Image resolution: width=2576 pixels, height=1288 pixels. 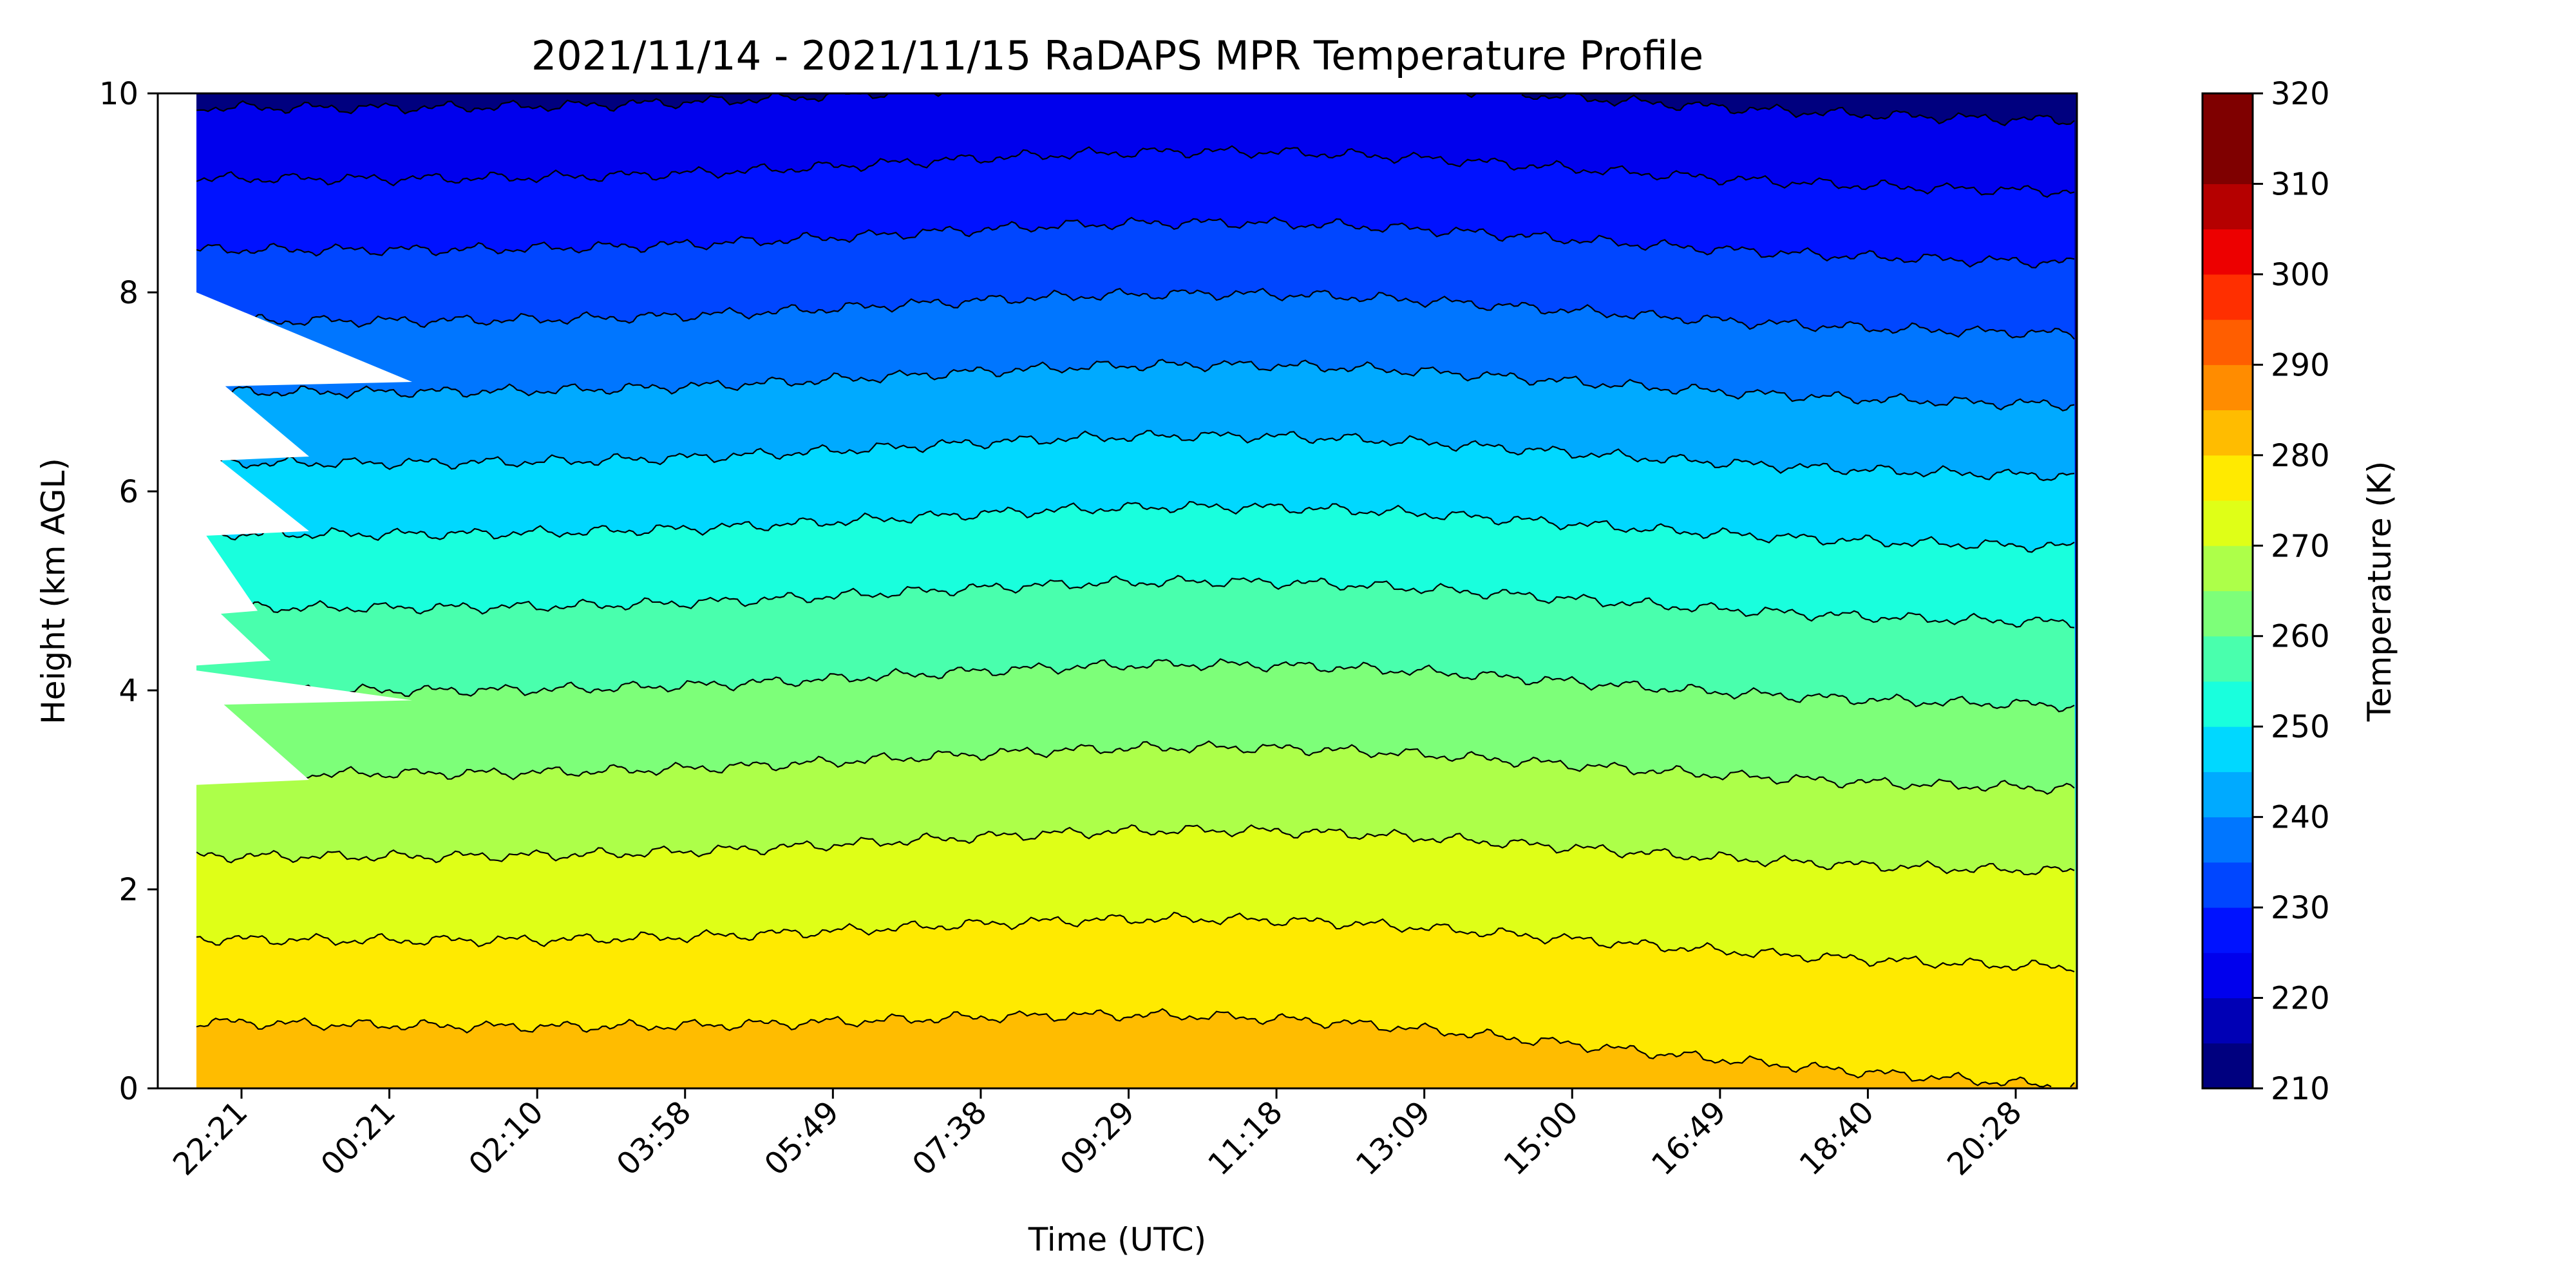 What do you see at coordinates (2300, 365) in the screenshot?
I see `colorbar-tick-label: 290` at bounding box center [2300, 365].